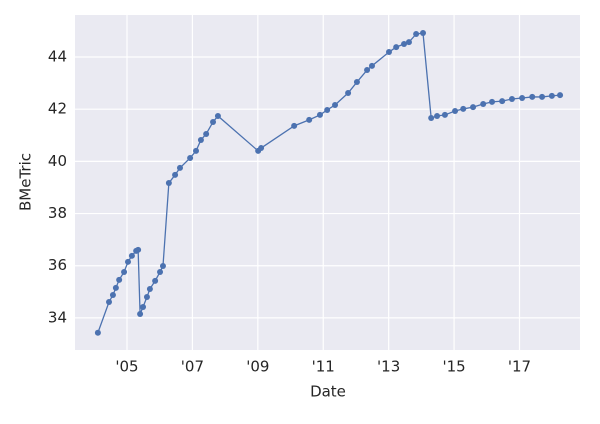 This screenshot has height=424, width=600. Describe the element at coordinates (57, 317) in the screenshot. I see `y-tick-label: 34` at that location.